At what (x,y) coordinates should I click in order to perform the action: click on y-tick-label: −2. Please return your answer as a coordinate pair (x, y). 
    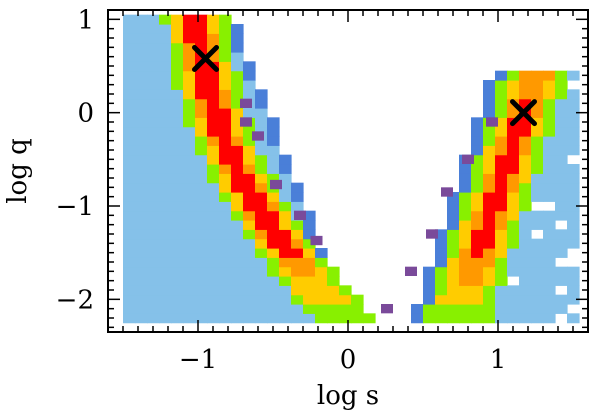
    Looking at the image, I should click on (75, 300).